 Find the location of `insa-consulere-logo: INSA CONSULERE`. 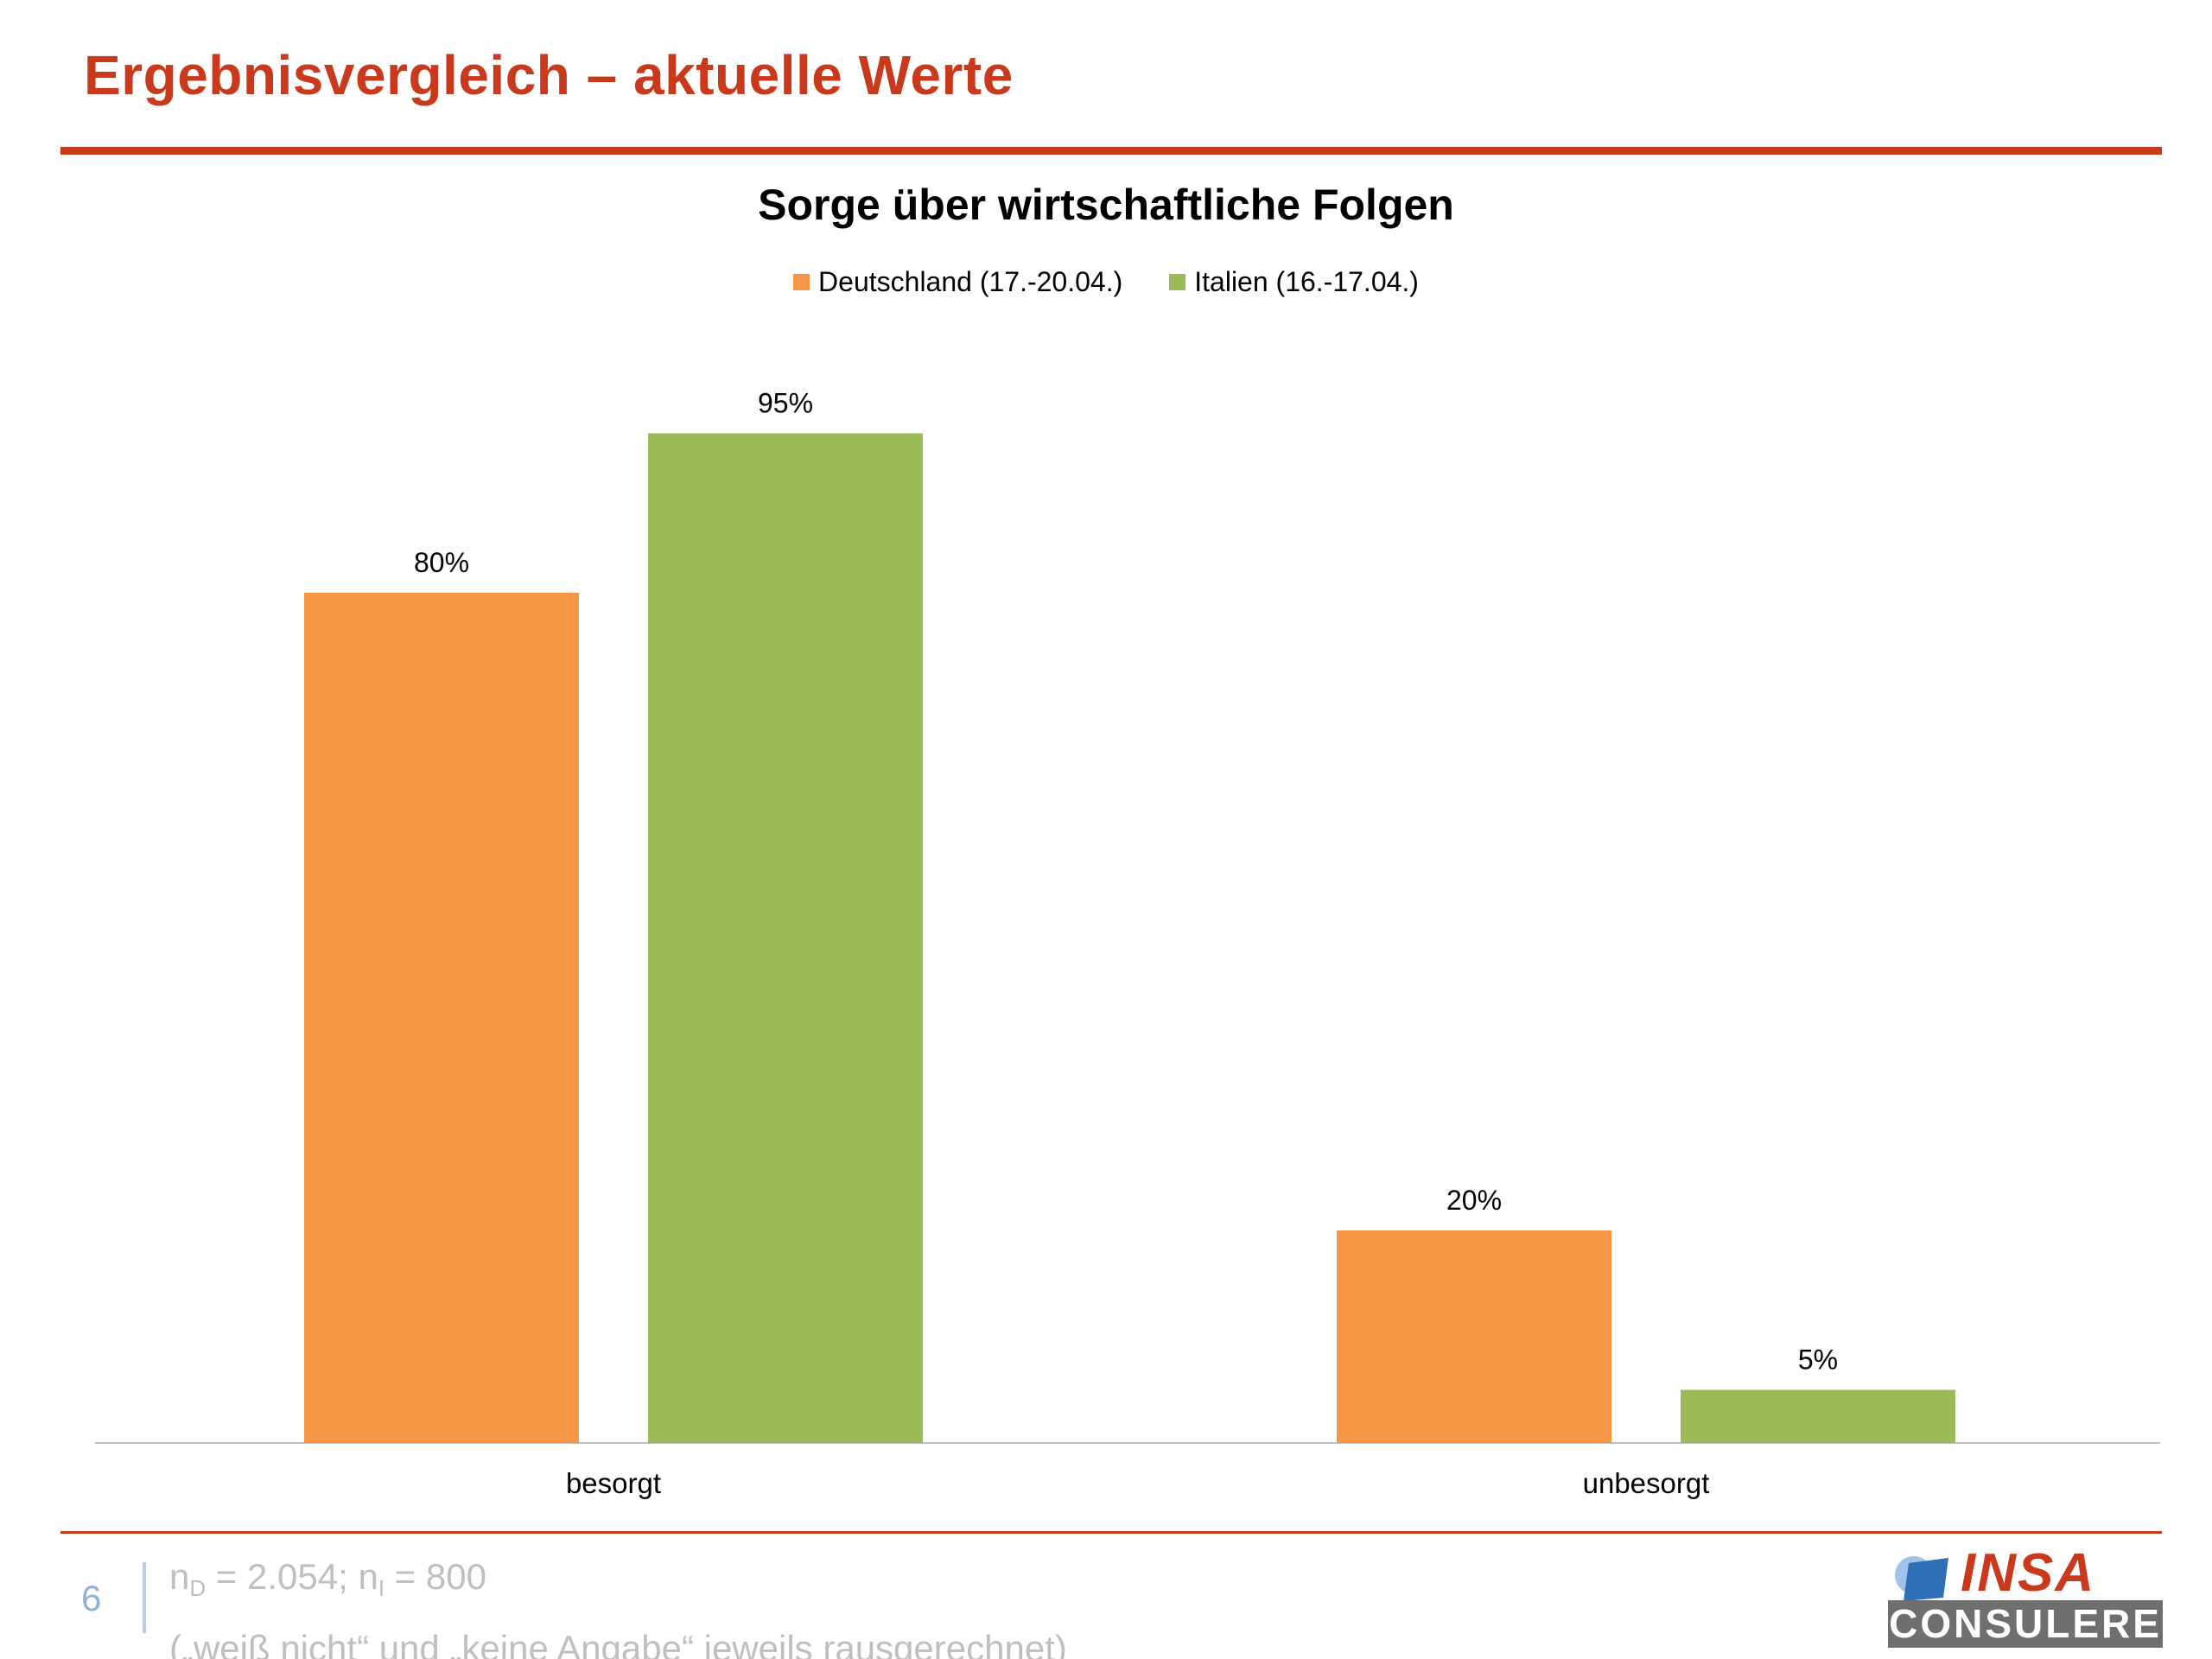

insa-consulere-logo: INSA CONSULERE is located at coordinates (2025, 1595).